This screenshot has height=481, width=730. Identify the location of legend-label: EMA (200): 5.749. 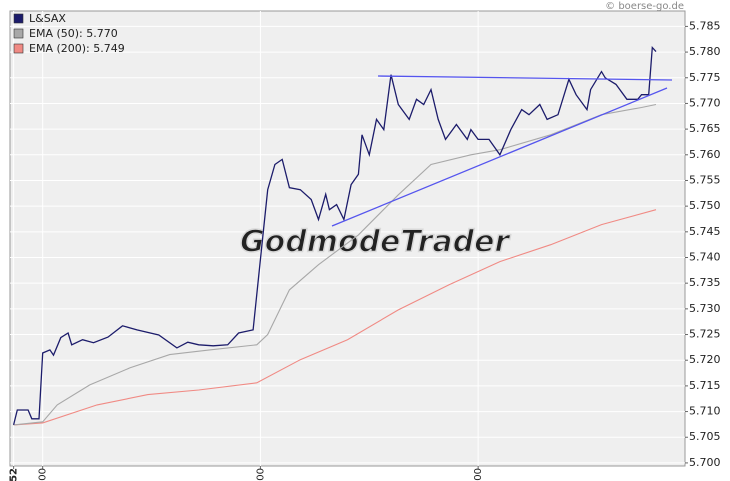
(77, 48).